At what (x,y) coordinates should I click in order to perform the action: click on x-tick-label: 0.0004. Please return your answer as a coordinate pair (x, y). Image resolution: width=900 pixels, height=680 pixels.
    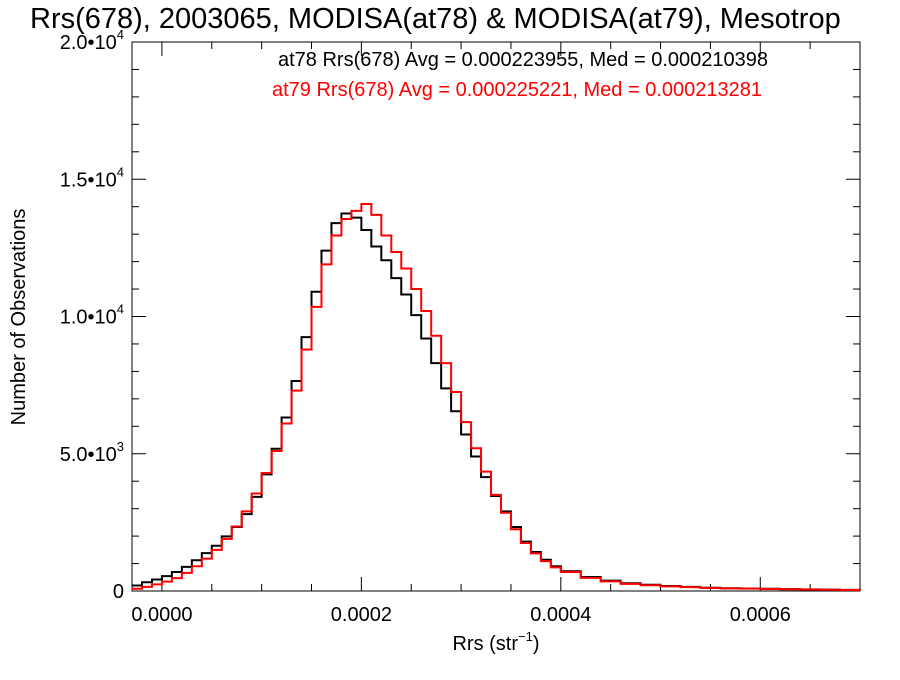
    Looking at the image, I should click on (560, 615).